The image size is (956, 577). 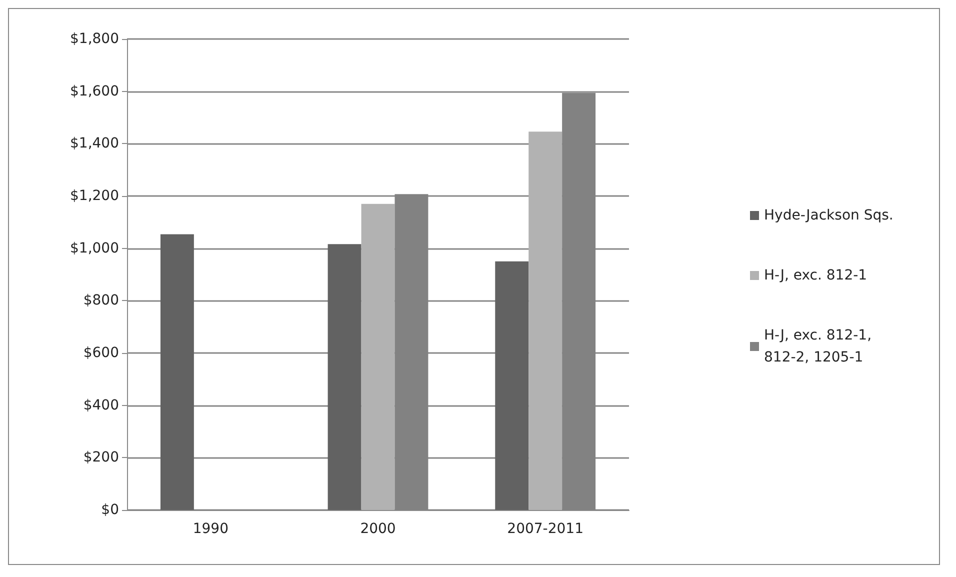 What do you see at coordinates (101, 458) in the screenshot?
I see `y-tick-label: $200` at bounding box center [101, 458].